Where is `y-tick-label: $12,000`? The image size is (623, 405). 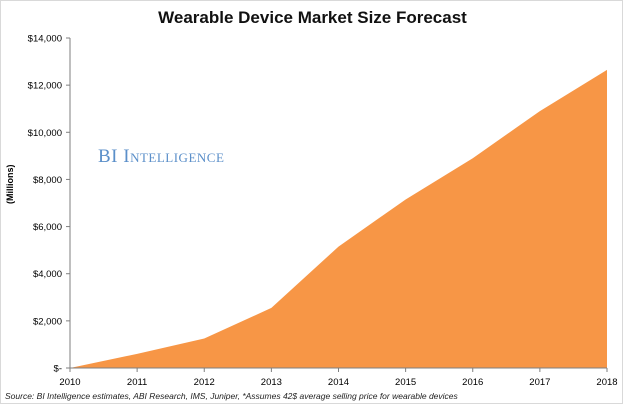
y-tick-label: $12,000 is located at coordinates (45, 86).